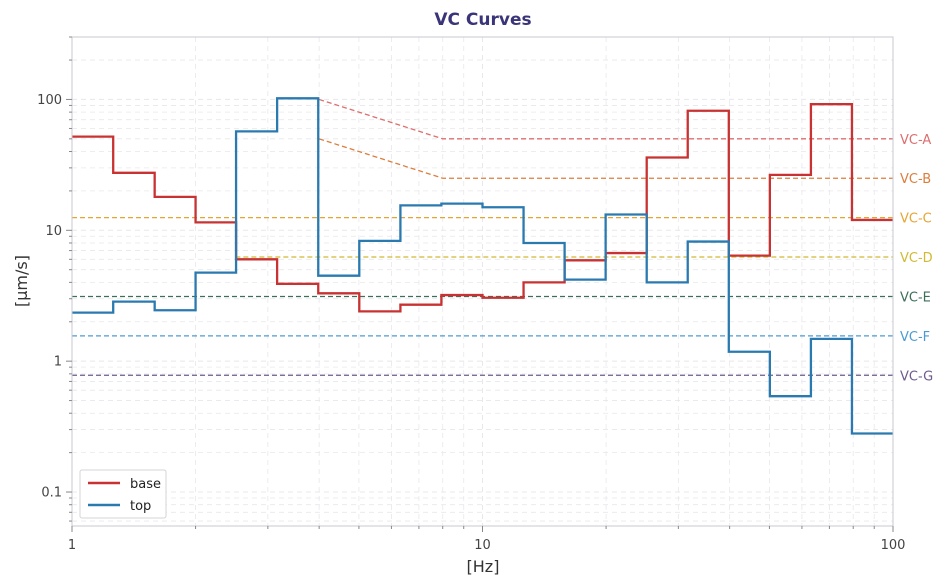 The image size is (949, 587). What do you see at coordinates (915, 140) in the screenshot?
I see `vc-a-label: VC-A` at bounding box center [915, 140].